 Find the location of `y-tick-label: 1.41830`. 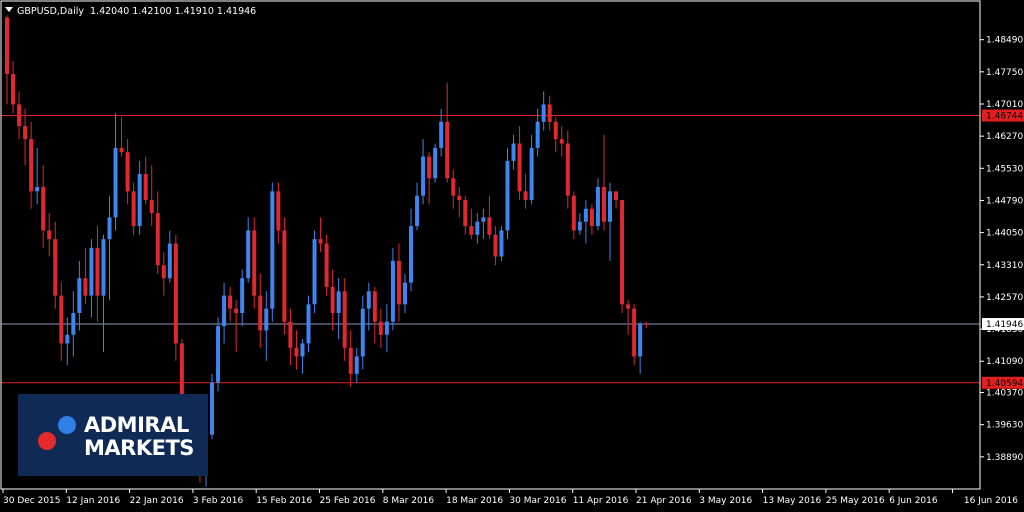

y-tick-label: 1.41830 is located at coordinates (1004, 330).